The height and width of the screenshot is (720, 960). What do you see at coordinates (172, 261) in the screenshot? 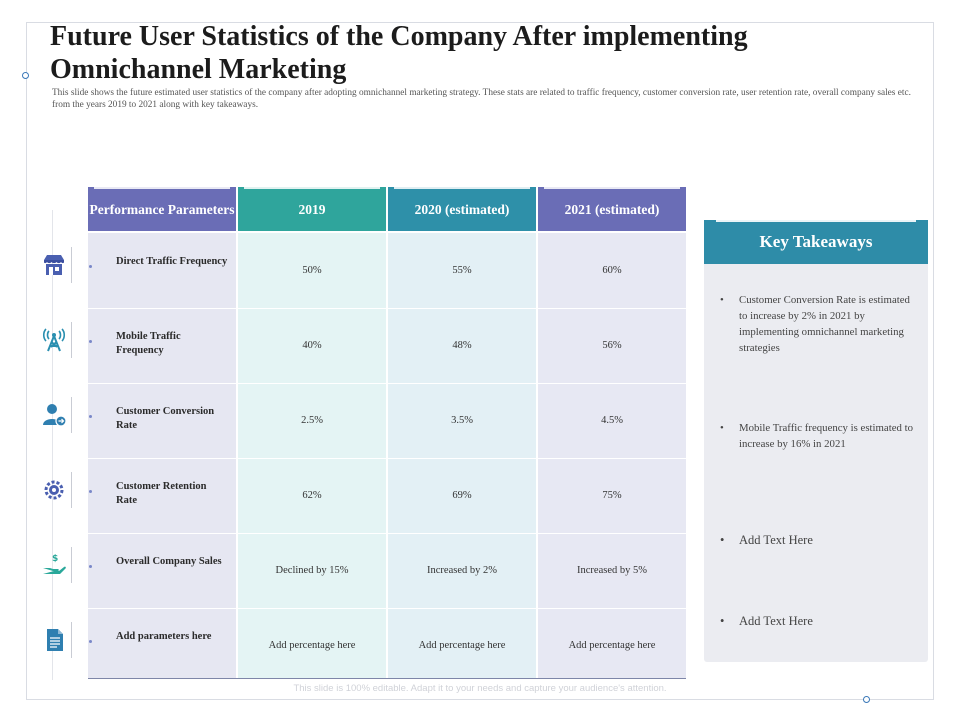
I see `row-parameter-label: Direct Traffic Frequency` at bounding box center [172, 261].